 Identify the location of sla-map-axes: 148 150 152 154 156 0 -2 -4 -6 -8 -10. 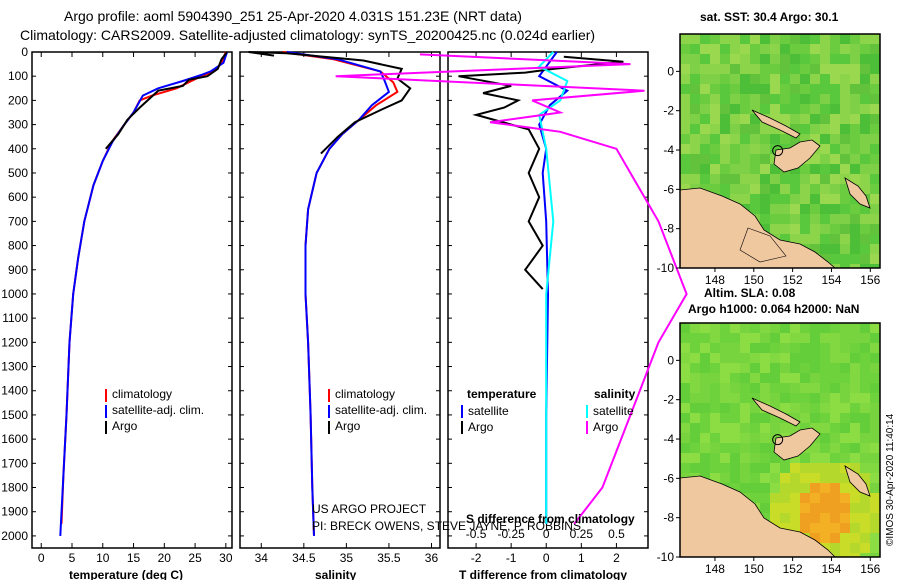
(769, 464).